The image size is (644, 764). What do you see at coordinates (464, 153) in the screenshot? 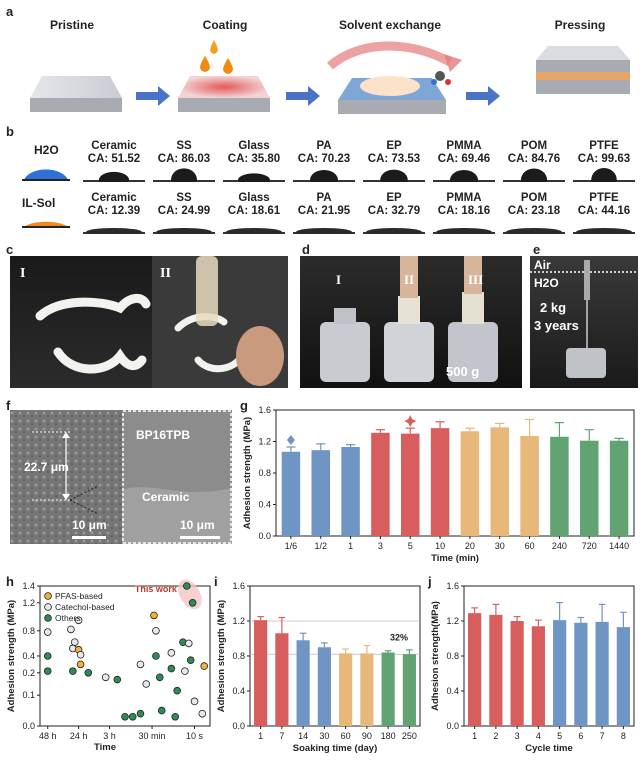
I see `h2o-label-5: PMMA CA: 69.46` at bounding box center [464, 153].